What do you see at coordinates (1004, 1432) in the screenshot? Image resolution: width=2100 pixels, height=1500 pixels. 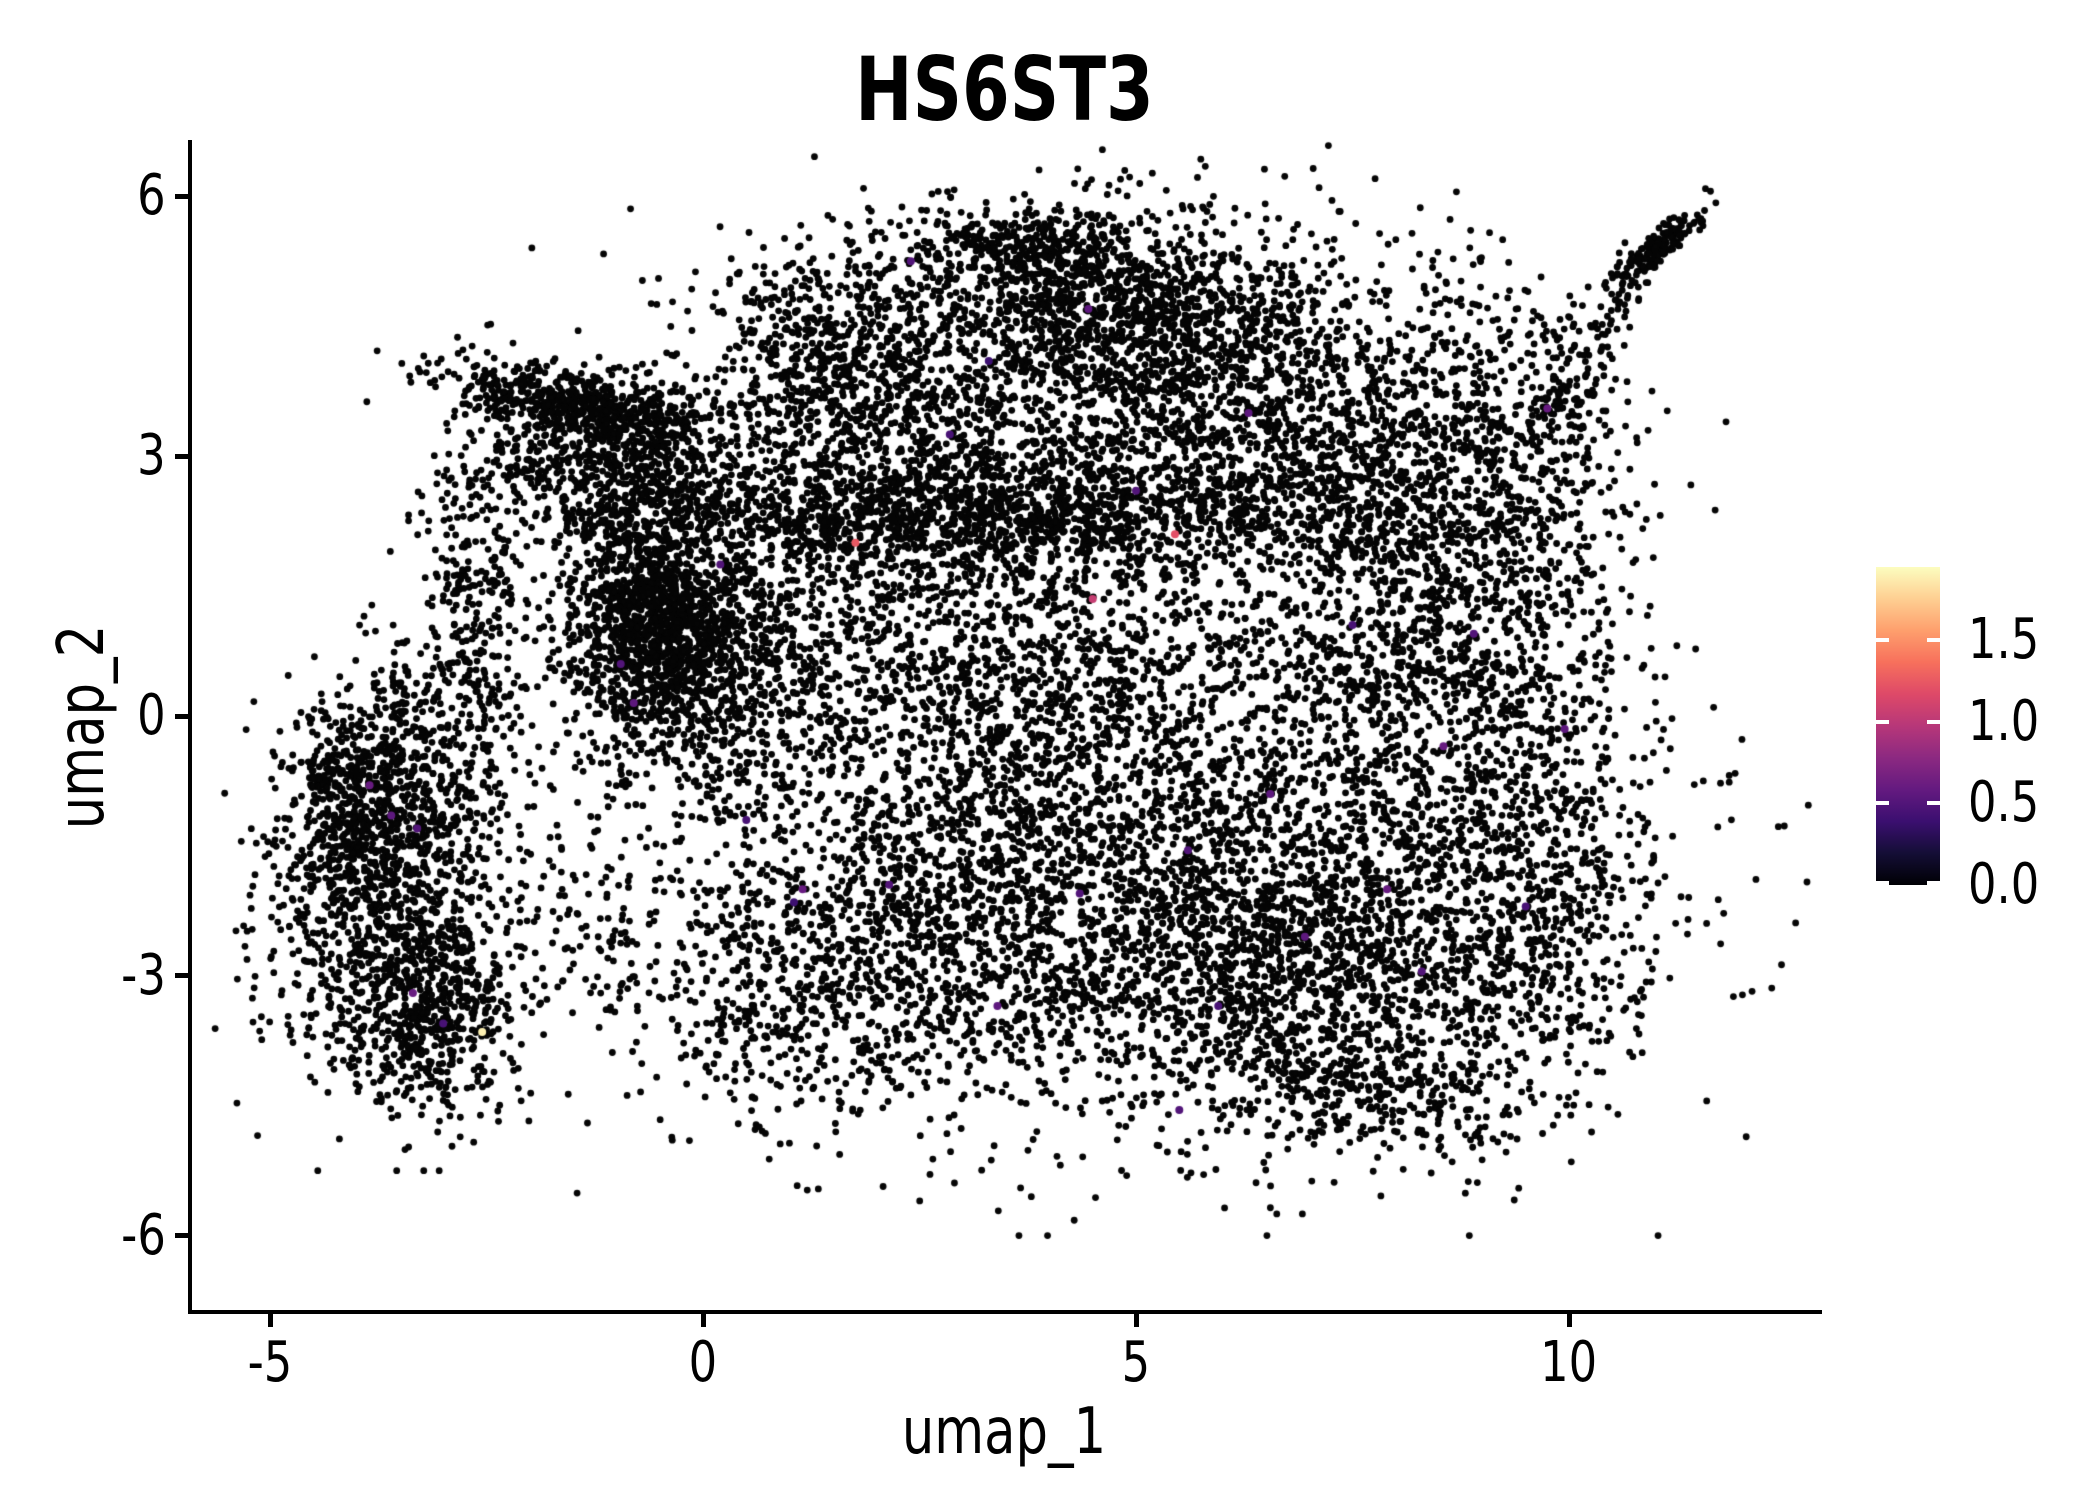 I see `x-axis-label-text: umap_1` at bounding box center [1004, 1432].